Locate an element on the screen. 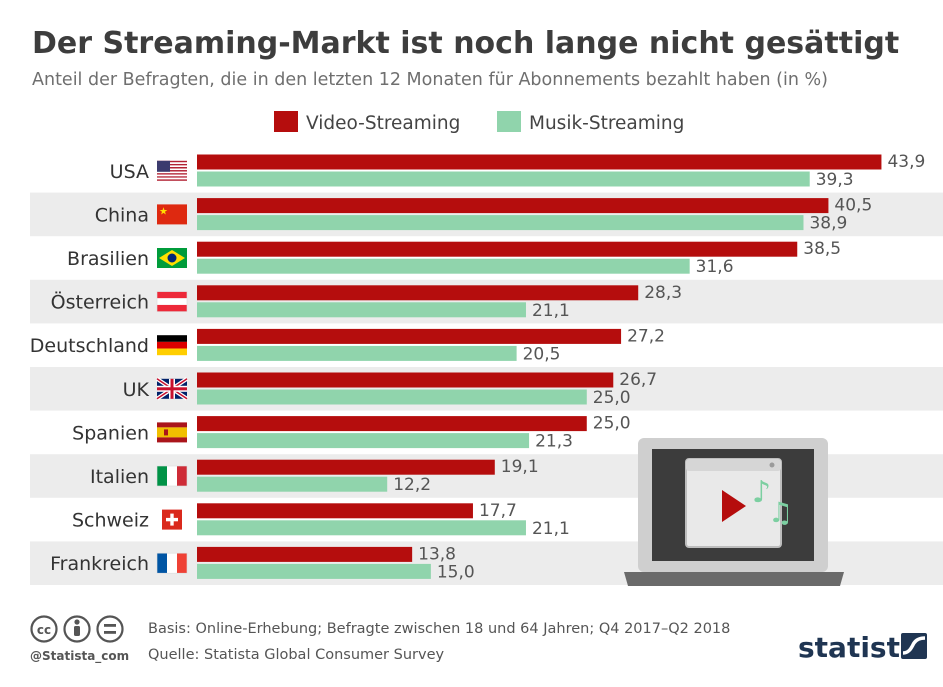 This screenshot has width=943, height=687. brazil-flag-icon is located at coordinates (172, 258).